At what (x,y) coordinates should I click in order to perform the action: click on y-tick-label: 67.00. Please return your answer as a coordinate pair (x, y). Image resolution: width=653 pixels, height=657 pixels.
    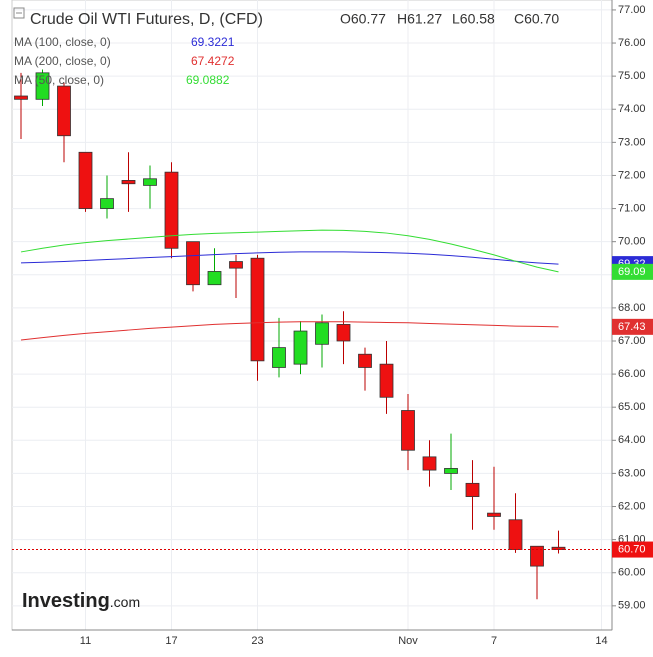
    Looking at the image, I should click on (632, 341).